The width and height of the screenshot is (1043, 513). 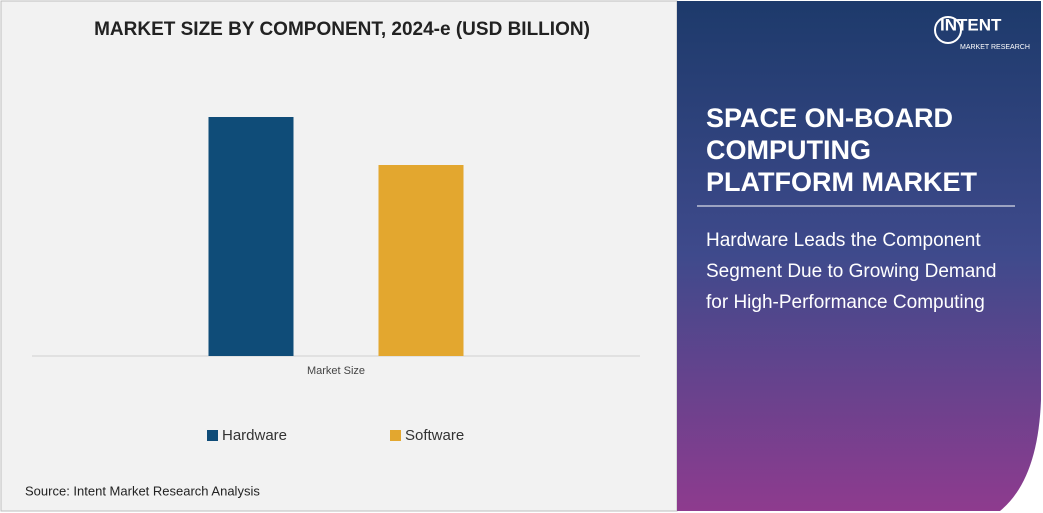 I want to click on source: Source: Intent Market Research Analysis, so click(x=142, y=490).